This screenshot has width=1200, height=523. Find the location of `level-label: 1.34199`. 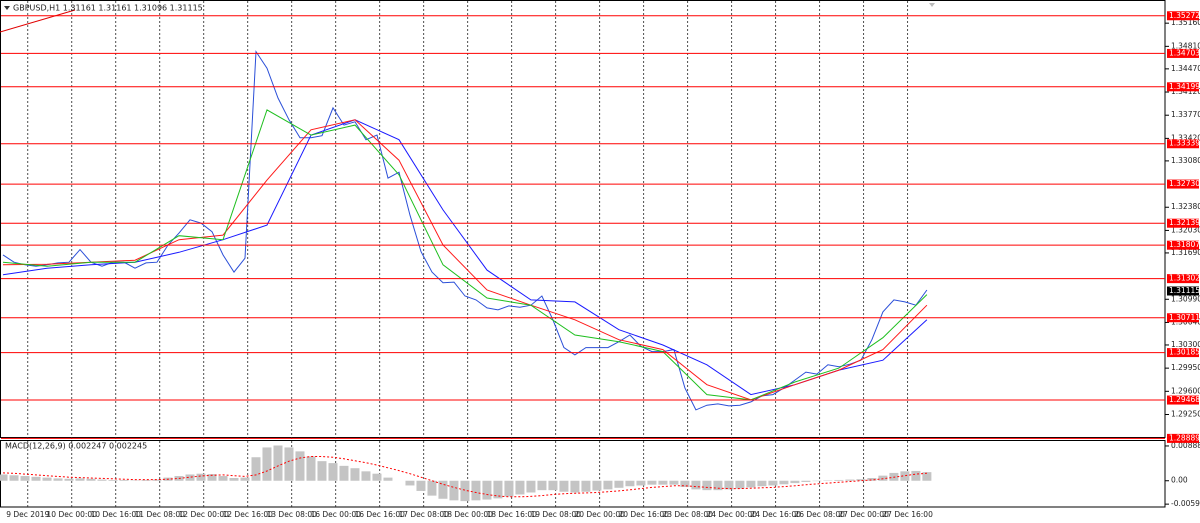

level-label: 1.34199 is located at coordinates (1184, 86).